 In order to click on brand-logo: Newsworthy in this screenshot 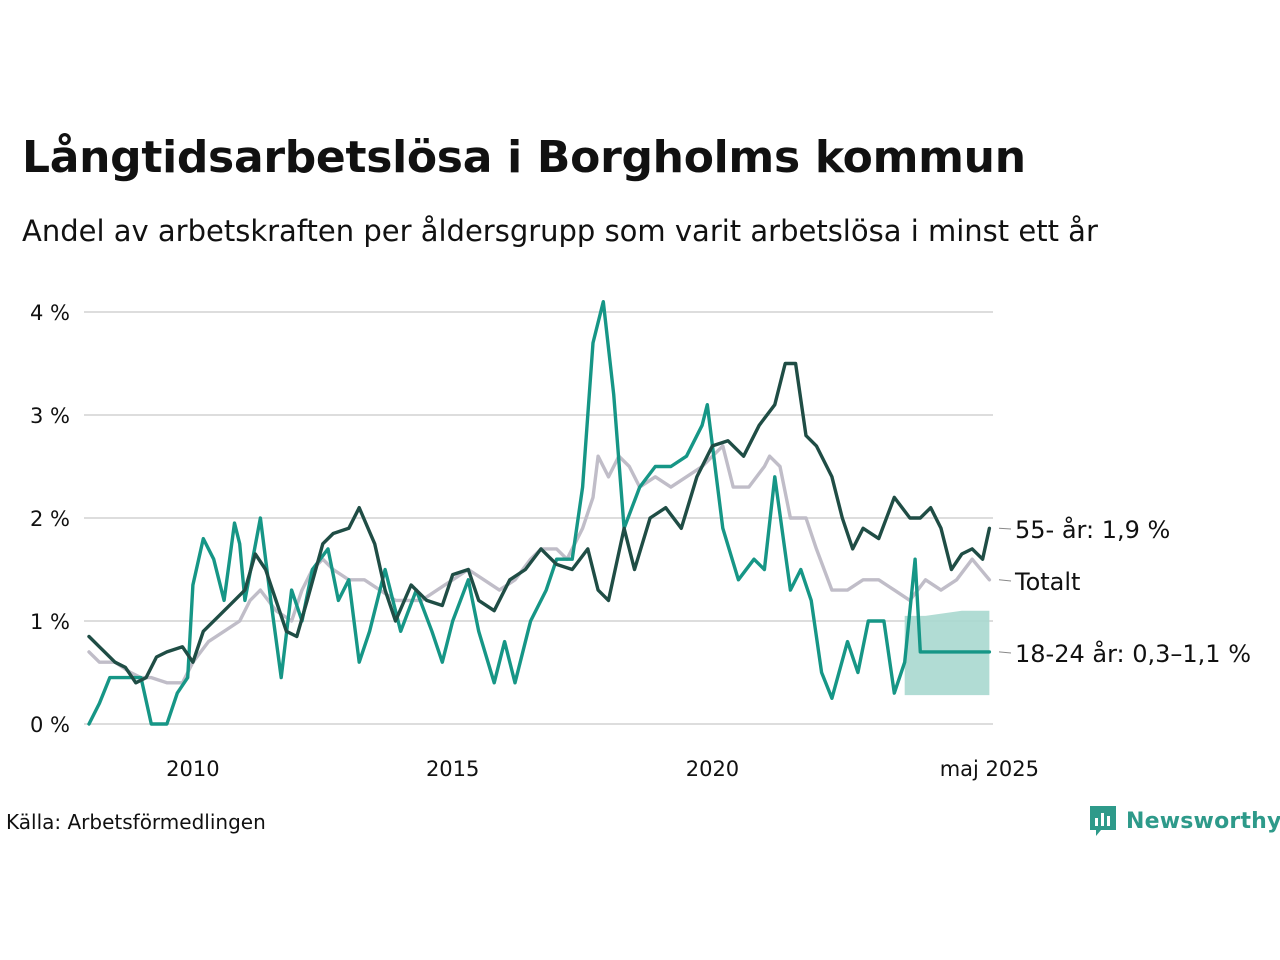, I will do `click(1184, 821)`.